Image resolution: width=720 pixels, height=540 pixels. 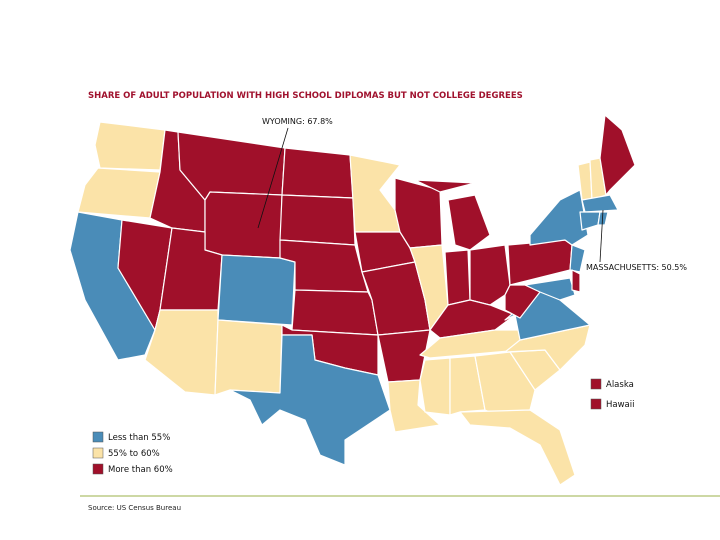 What do you see at coordinates (636, 267) in the screenshot?
I see `annotation: MASSACHUSETTS: 50.5%` at bounding box center [636, 267].